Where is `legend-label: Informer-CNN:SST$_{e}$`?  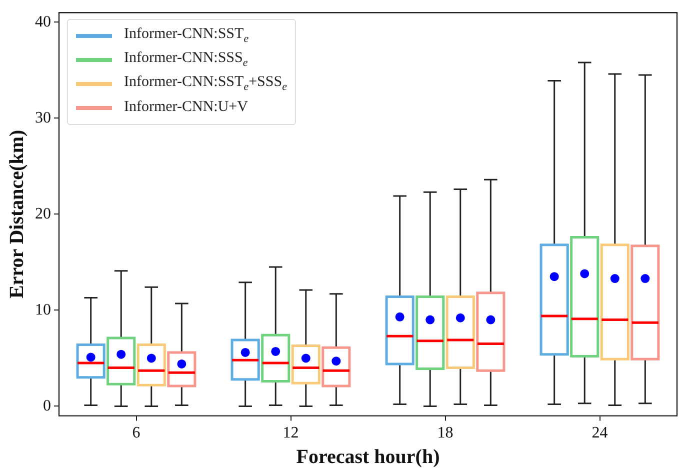
legend-label: Informer-CNN:SST$_{e}$ is located at coordinates (186, 36).